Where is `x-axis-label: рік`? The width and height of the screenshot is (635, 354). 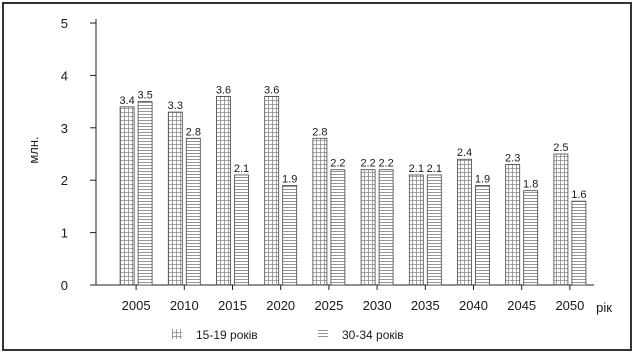
x-axis-label: рік is located at coordinates (604, 307).